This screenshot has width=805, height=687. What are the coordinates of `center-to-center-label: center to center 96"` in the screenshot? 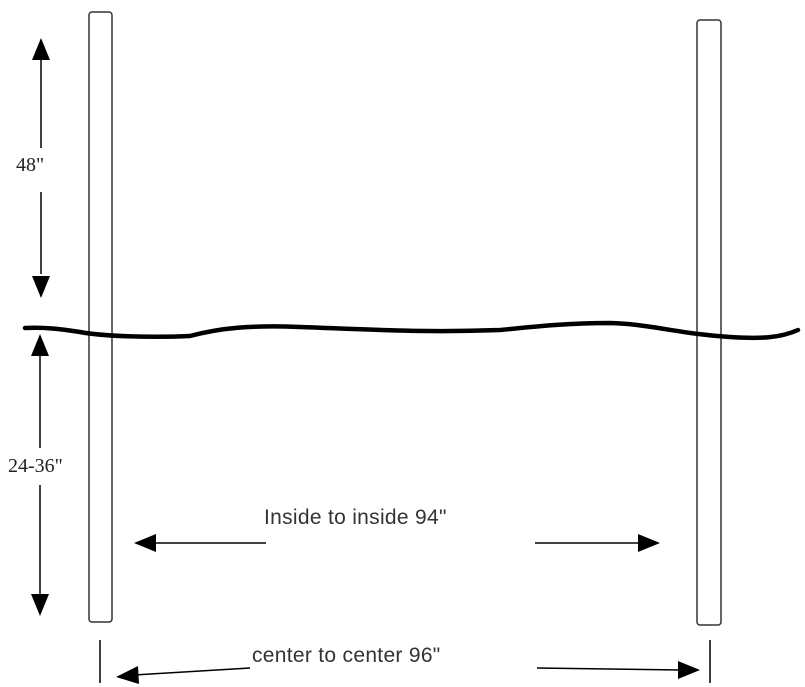 It's located at (346, 655).